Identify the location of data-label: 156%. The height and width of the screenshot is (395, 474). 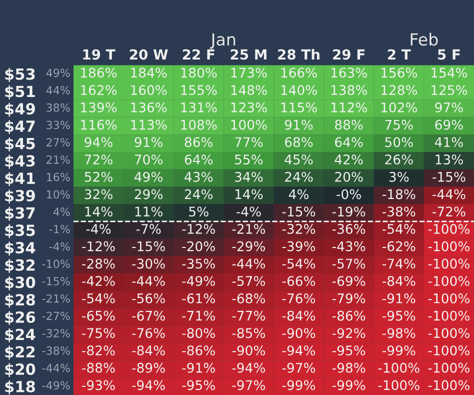
(399, 73).